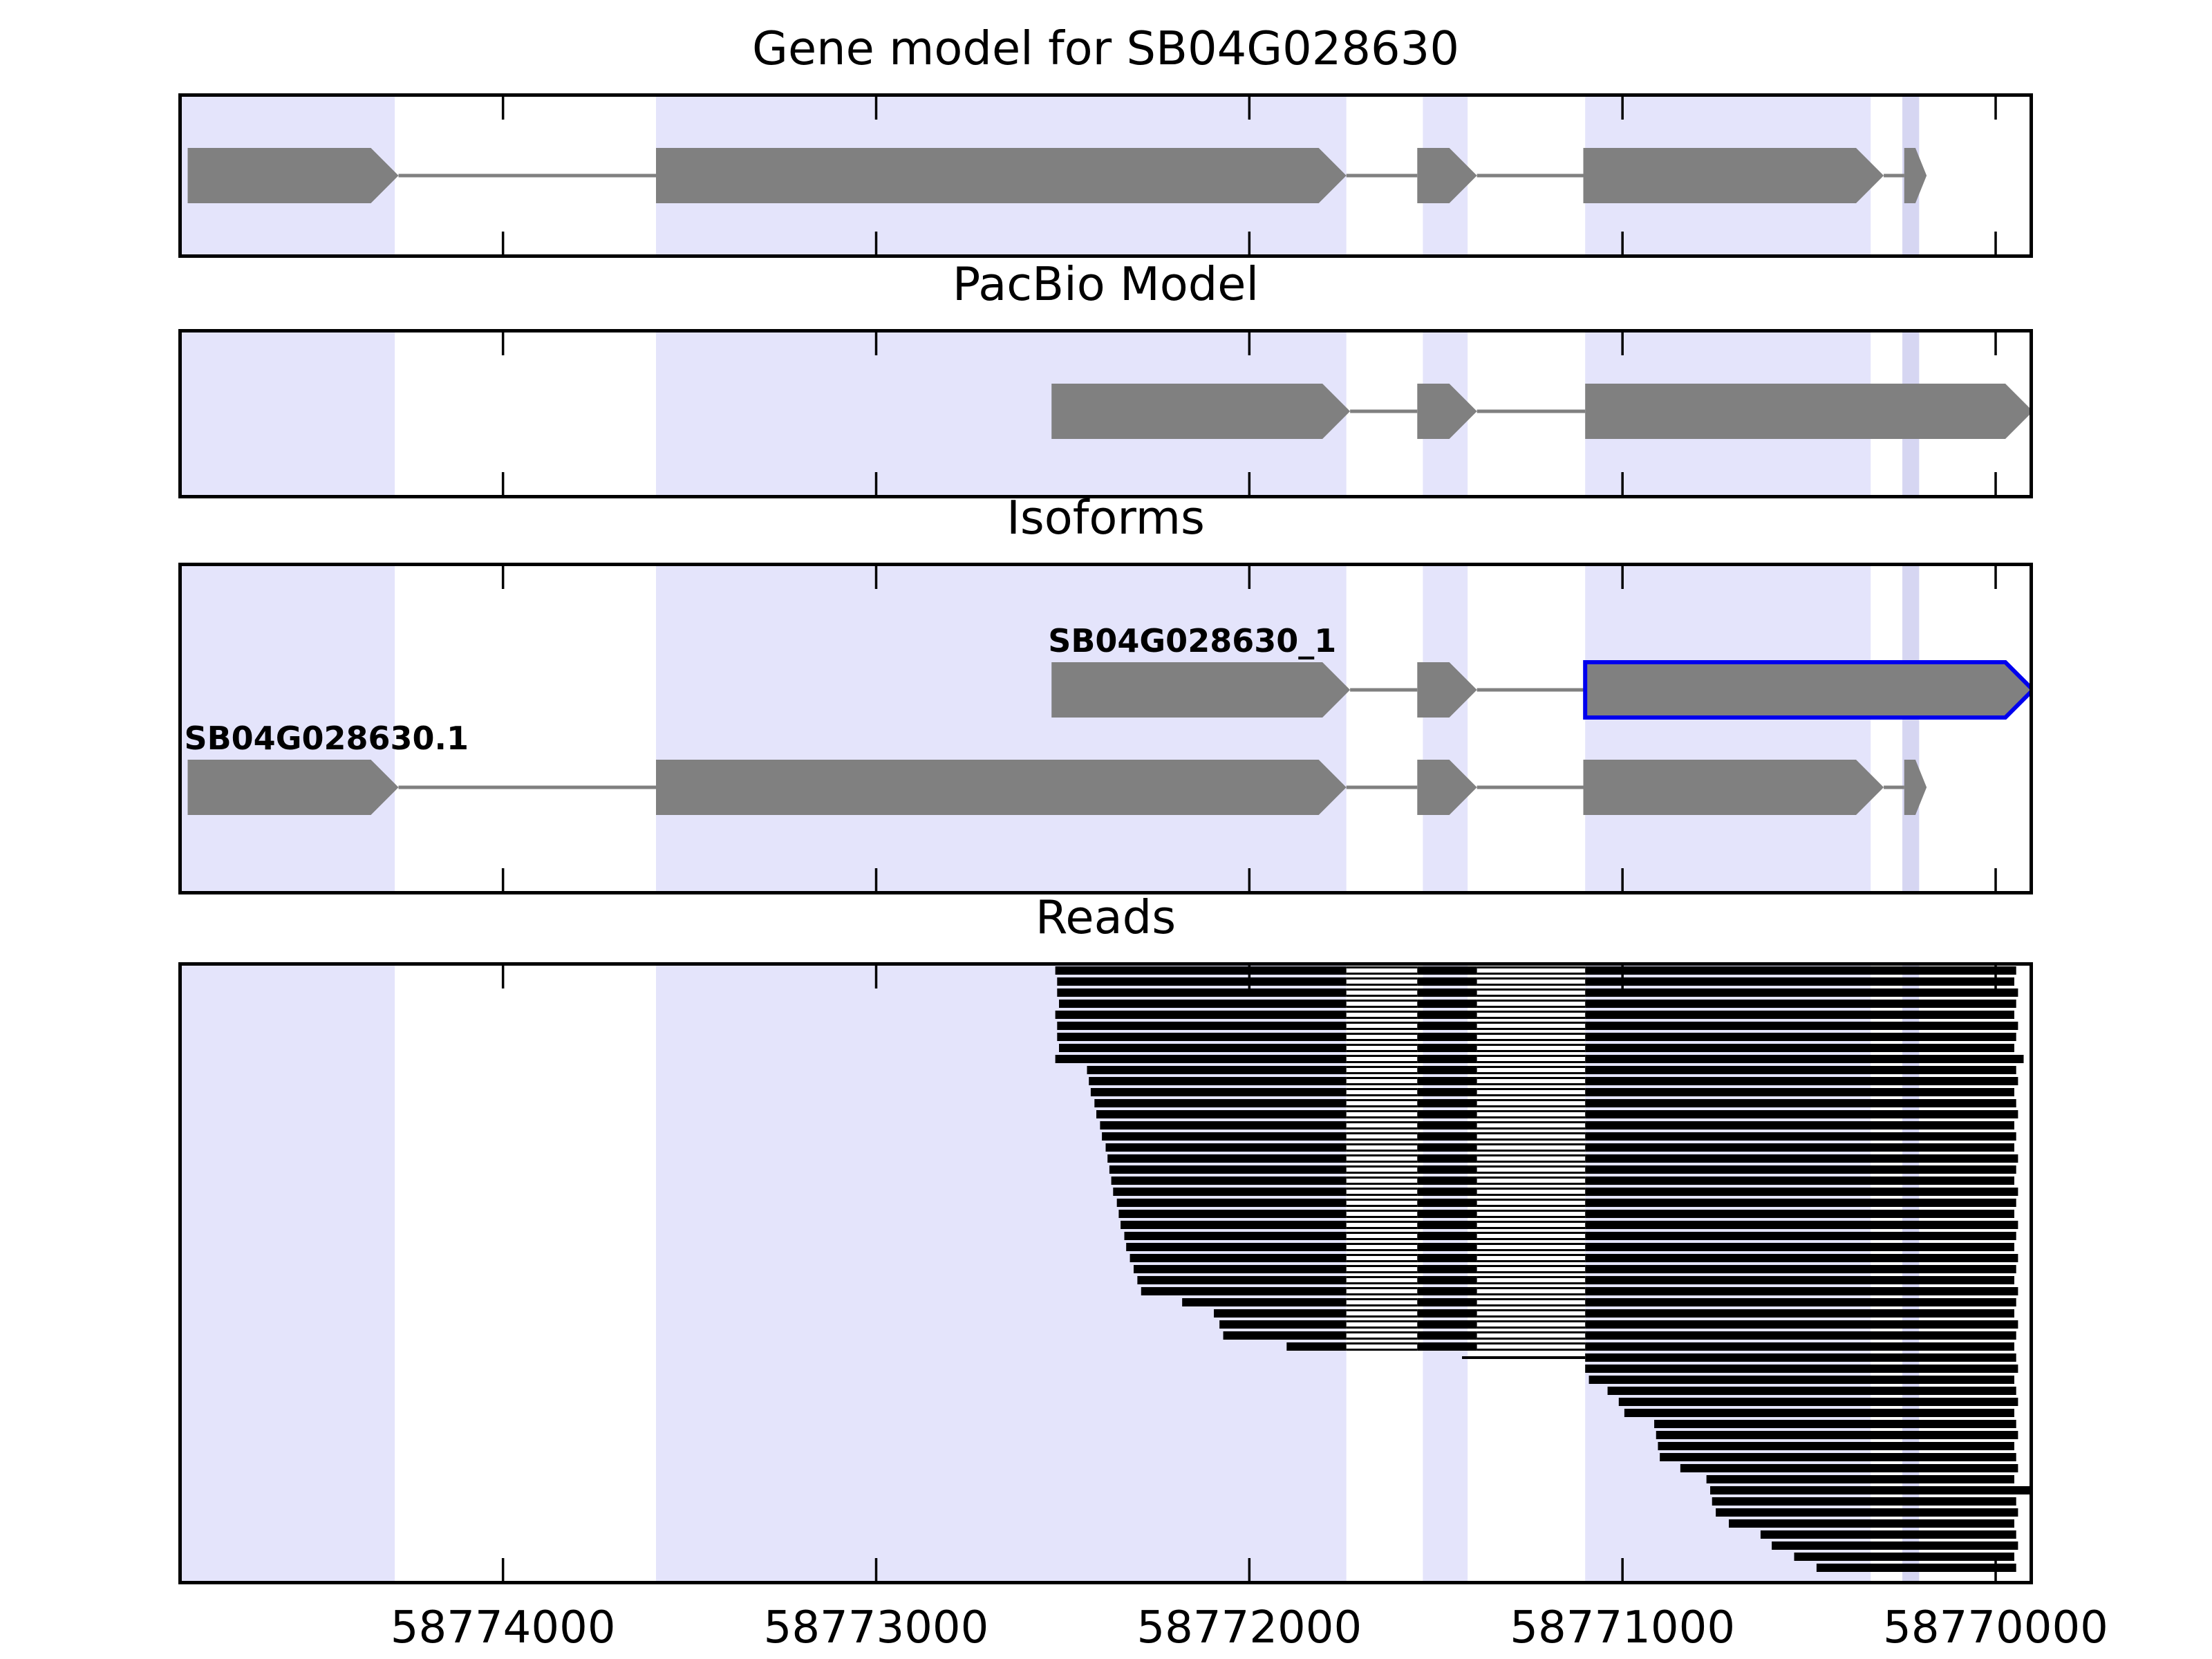 This screenshot has width=2212, height=1659. What do you see at coordinates (1995, 1628) in the screenshot?
I see `x-tick-label: 58770000` at bounding box center [1995, 1628].